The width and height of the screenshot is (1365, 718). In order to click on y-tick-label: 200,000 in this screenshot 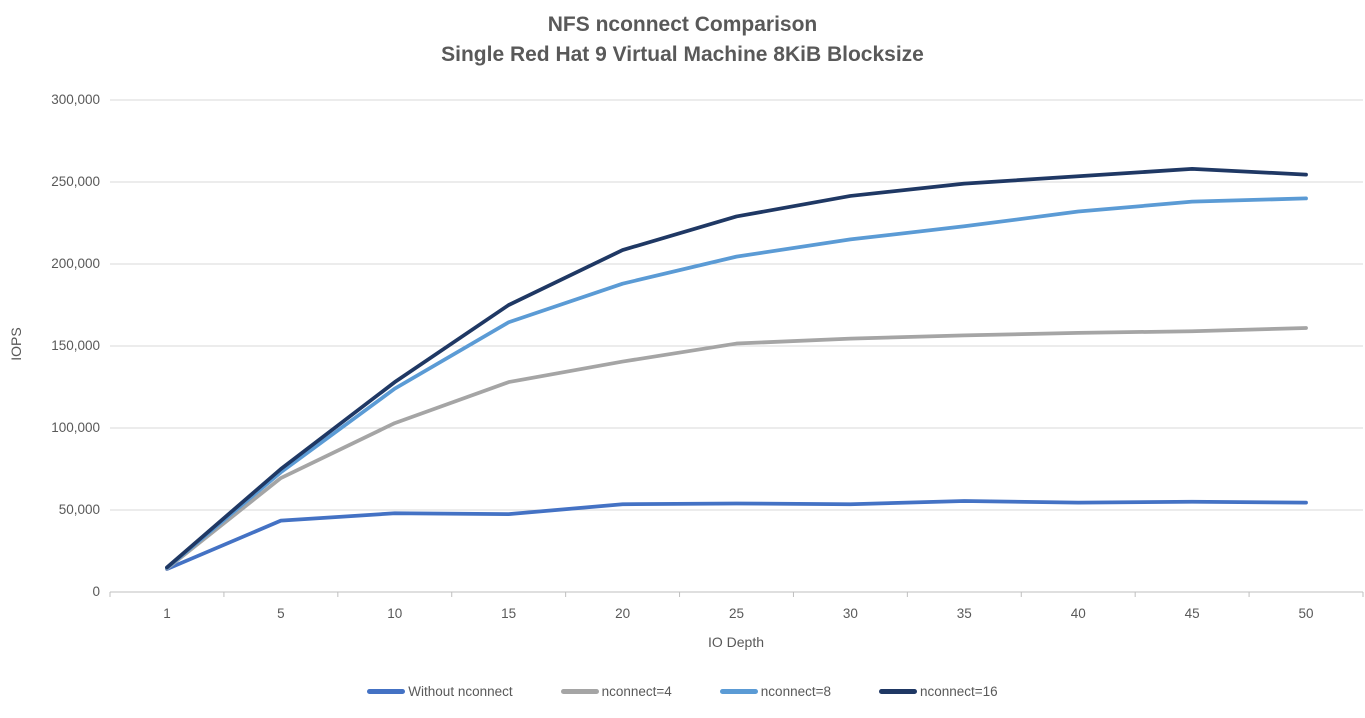, I will do `click(75, 263)`.